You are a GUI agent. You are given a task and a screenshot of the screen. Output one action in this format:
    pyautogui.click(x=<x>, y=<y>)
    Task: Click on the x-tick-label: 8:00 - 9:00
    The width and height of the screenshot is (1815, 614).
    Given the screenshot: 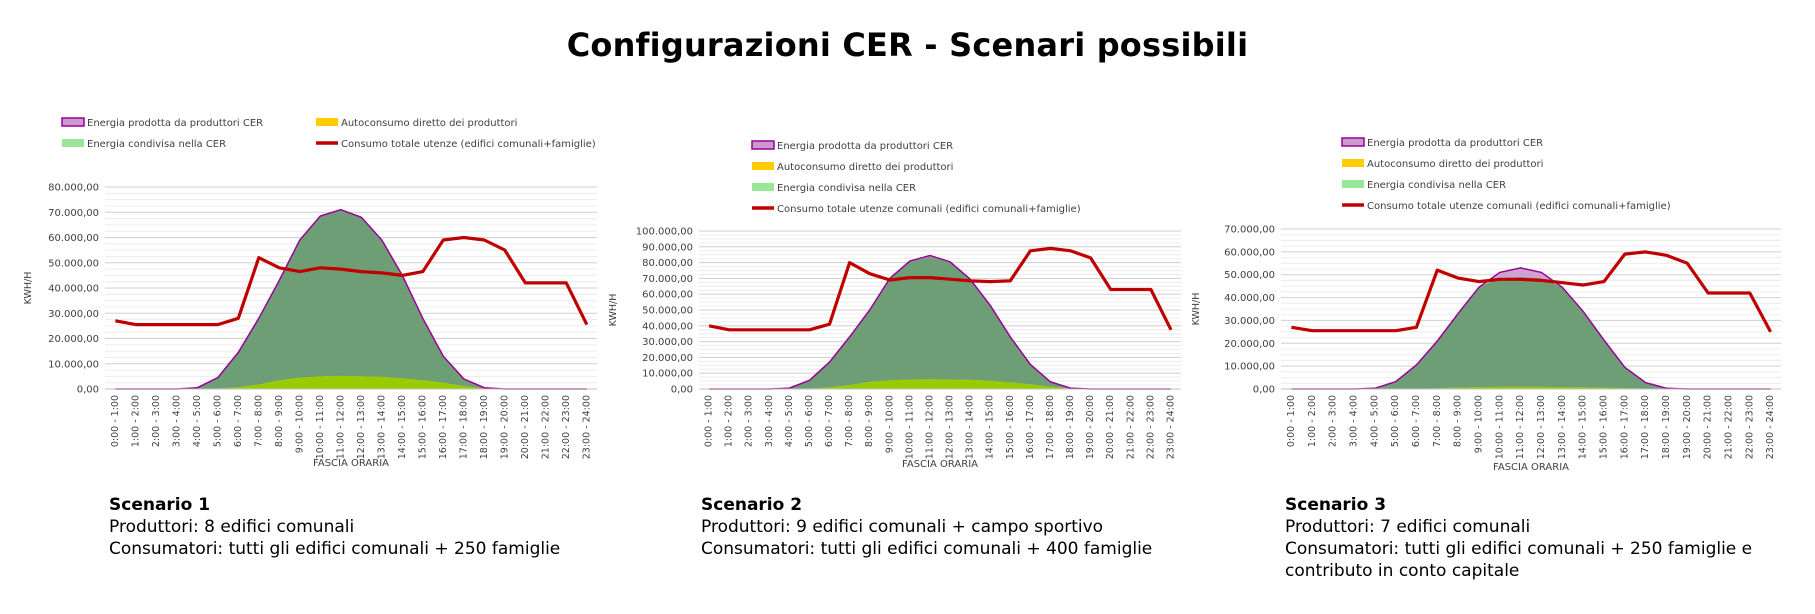 What is the action you would take?
    pyautogui.click(x=869, y=421)
    